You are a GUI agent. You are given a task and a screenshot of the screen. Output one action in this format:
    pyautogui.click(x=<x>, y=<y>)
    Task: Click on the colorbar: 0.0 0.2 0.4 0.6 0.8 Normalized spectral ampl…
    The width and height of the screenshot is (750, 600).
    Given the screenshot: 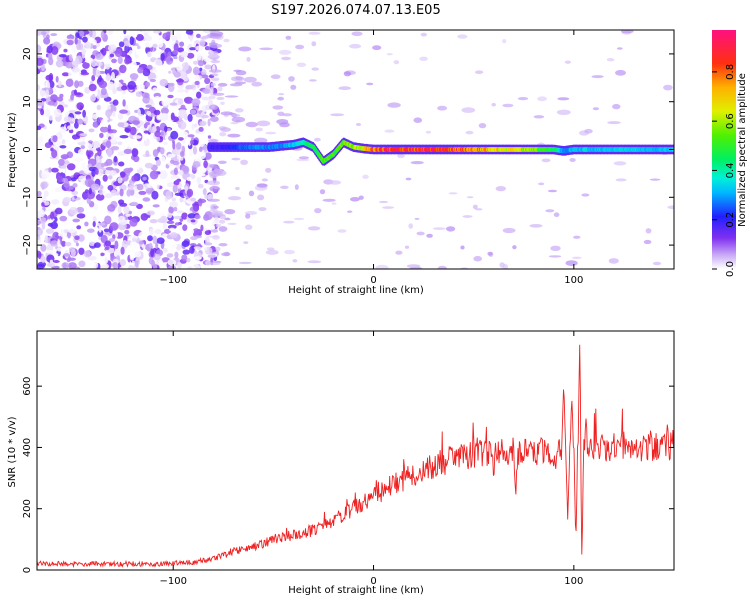 What is the action you would take?
    pyautogui.click(x=730, y=153)
    